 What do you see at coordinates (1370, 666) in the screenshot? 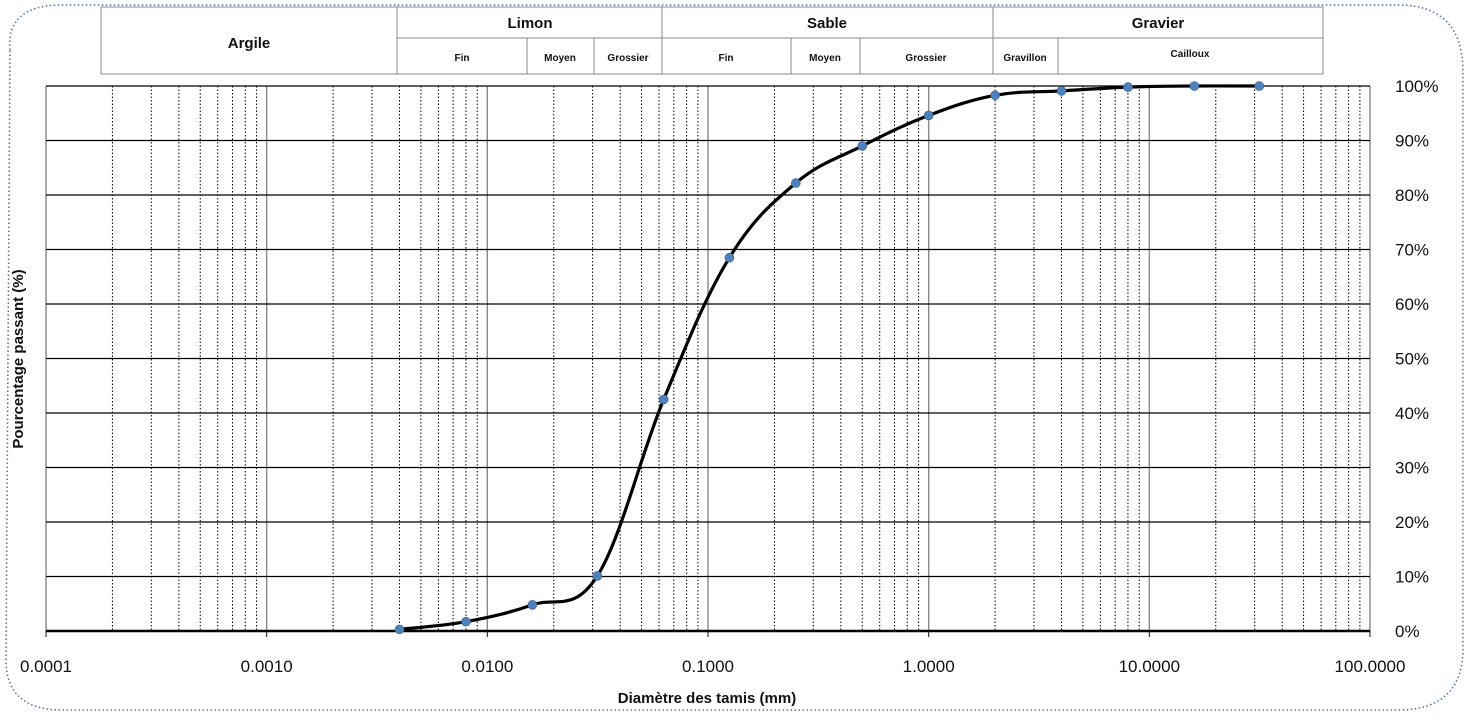
I see `x-tick-label: 100.0000` at bounding box center [1370, 666].